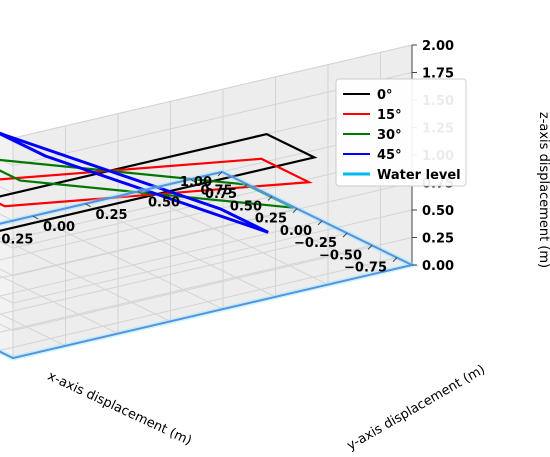 Image resolution: width=550 pixels, height=457 pixels. I want to click on legend-label: Water level, so click(419, 175).